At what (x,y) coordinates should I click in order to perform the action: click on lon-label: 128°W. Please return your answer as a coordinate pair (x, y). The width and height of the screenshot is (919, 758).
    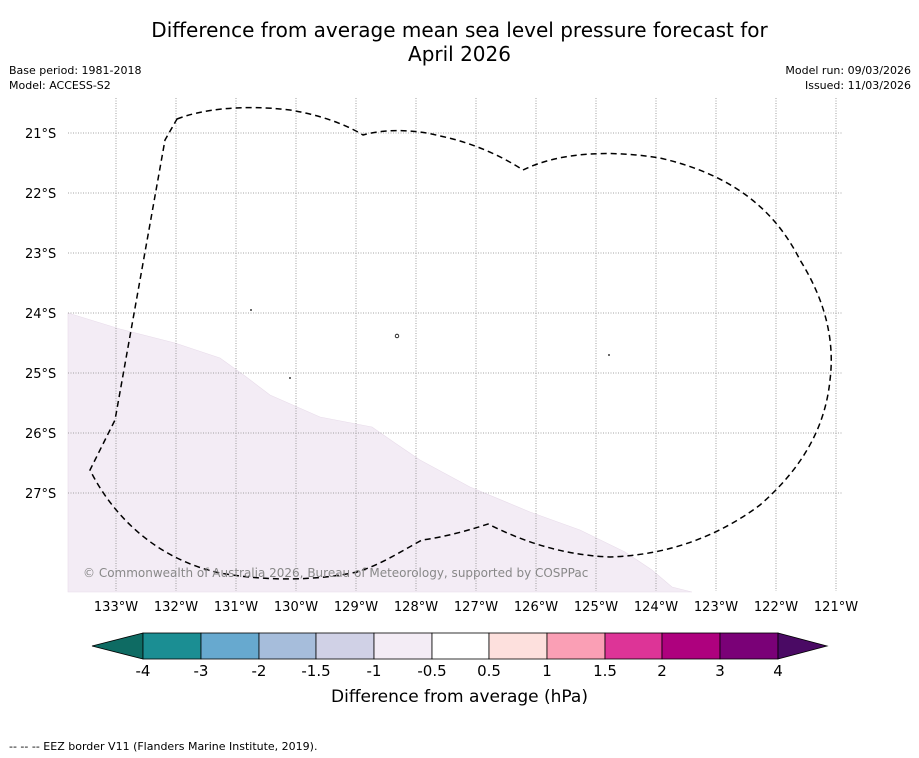
    Looking at the image, I should click on (416, 607).